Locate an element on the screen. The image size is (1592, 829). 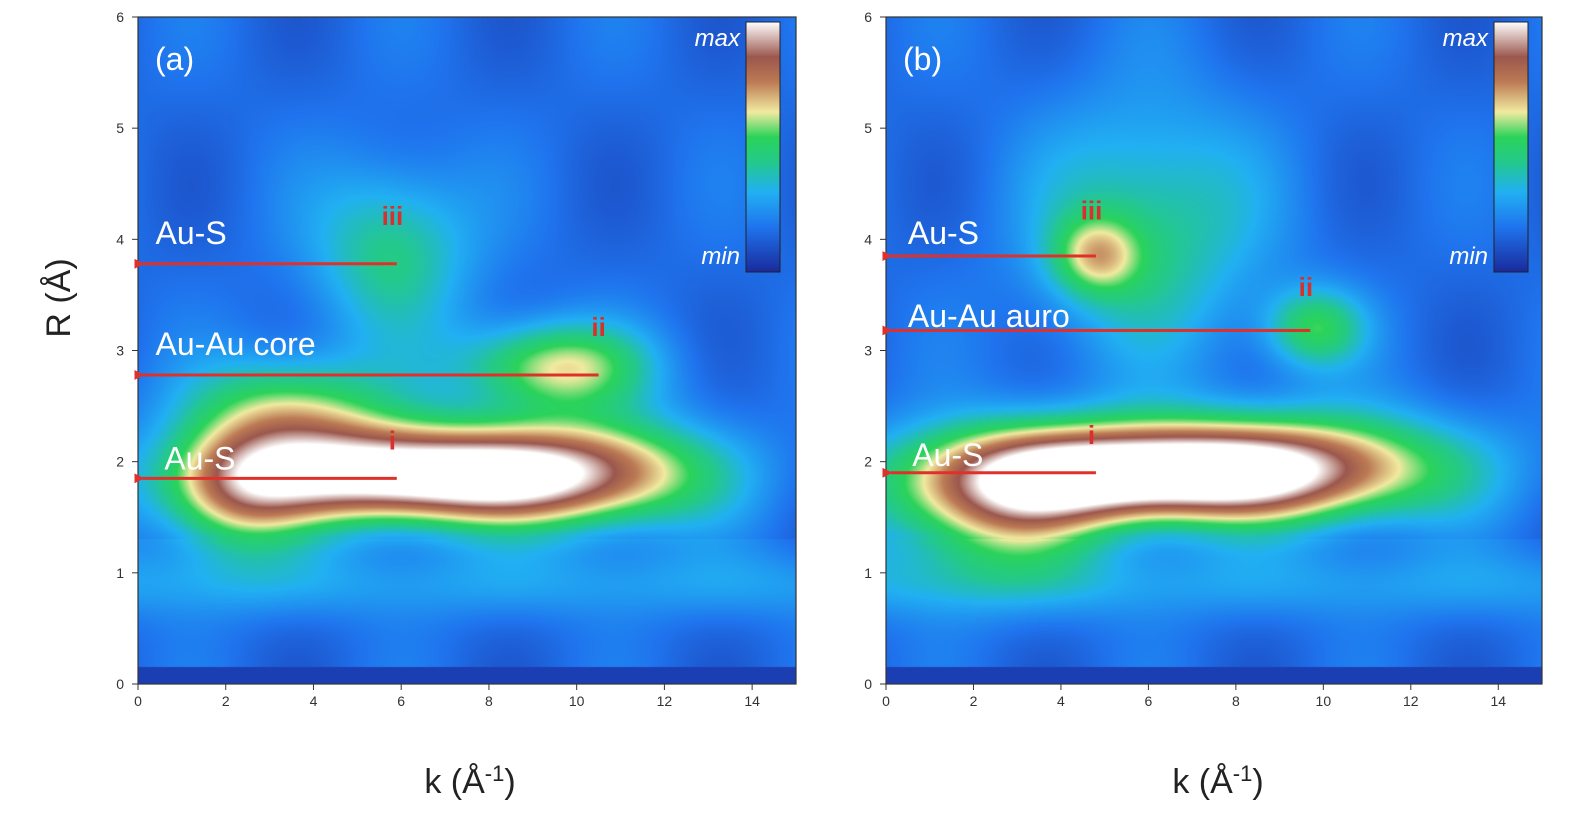
colorbar-min-label-b: min is located at coordinates (1468, 256).